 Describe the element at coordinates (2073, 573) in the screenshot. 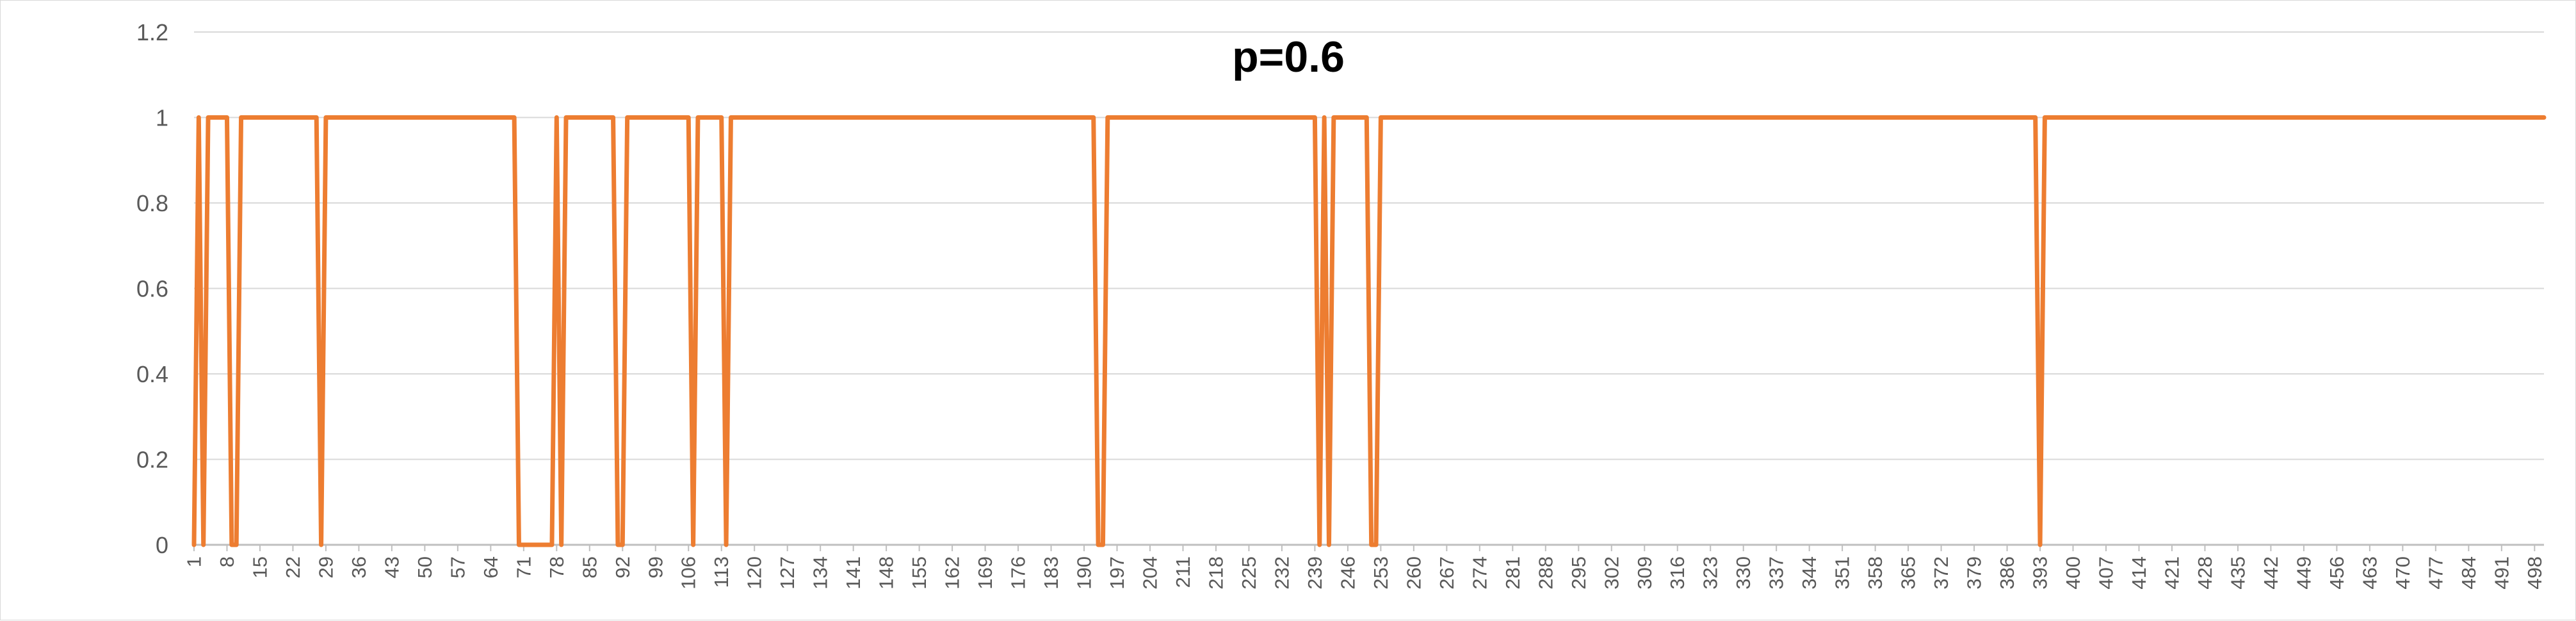

I see `x-tick-label: 400` at that location.